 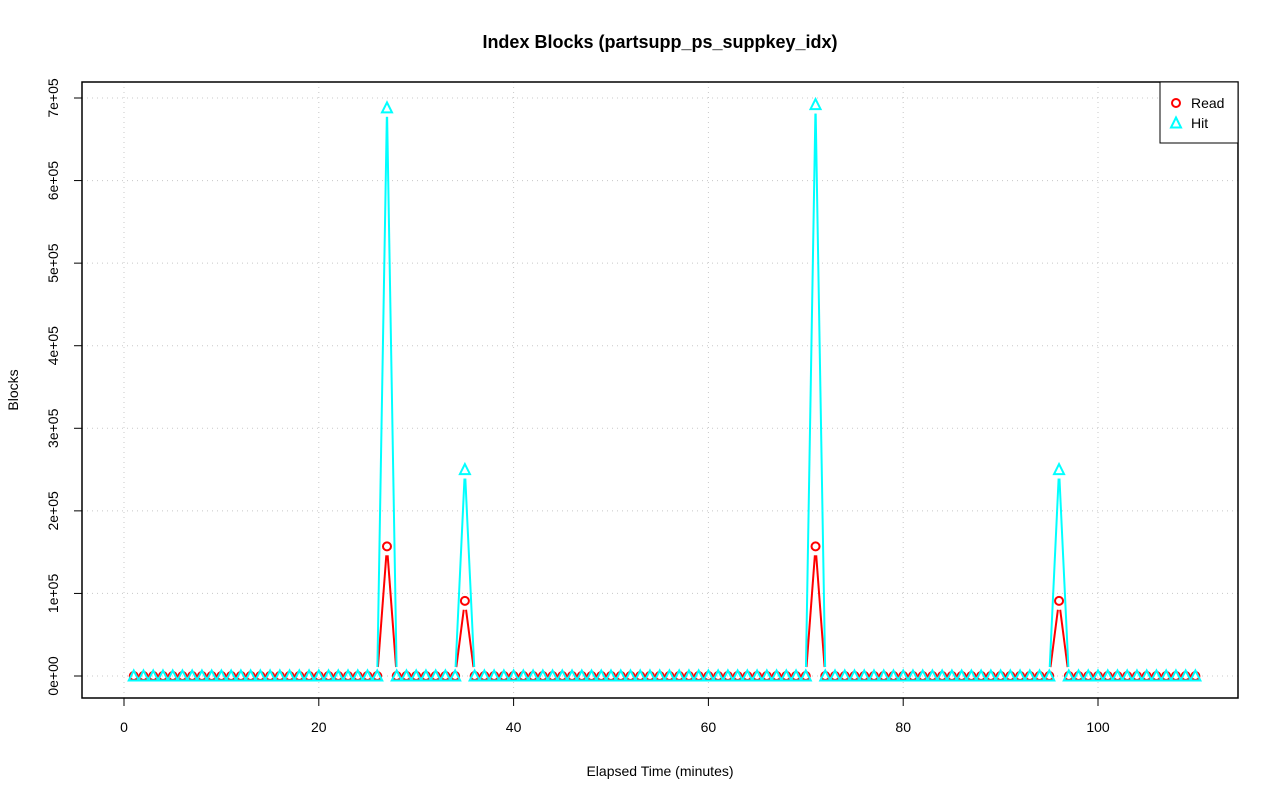 I want to click on legend-marker-hit, so click(x=1176, y=122).